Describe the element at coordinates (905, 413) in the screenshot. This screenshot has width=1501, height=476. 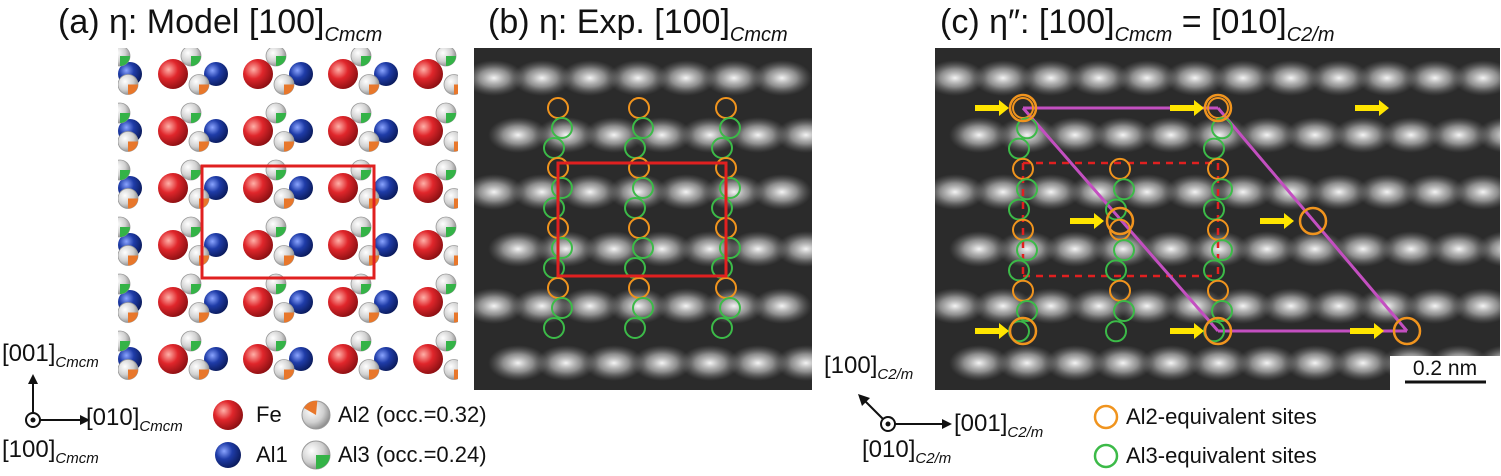
I see `axis-triad-c` at that location.